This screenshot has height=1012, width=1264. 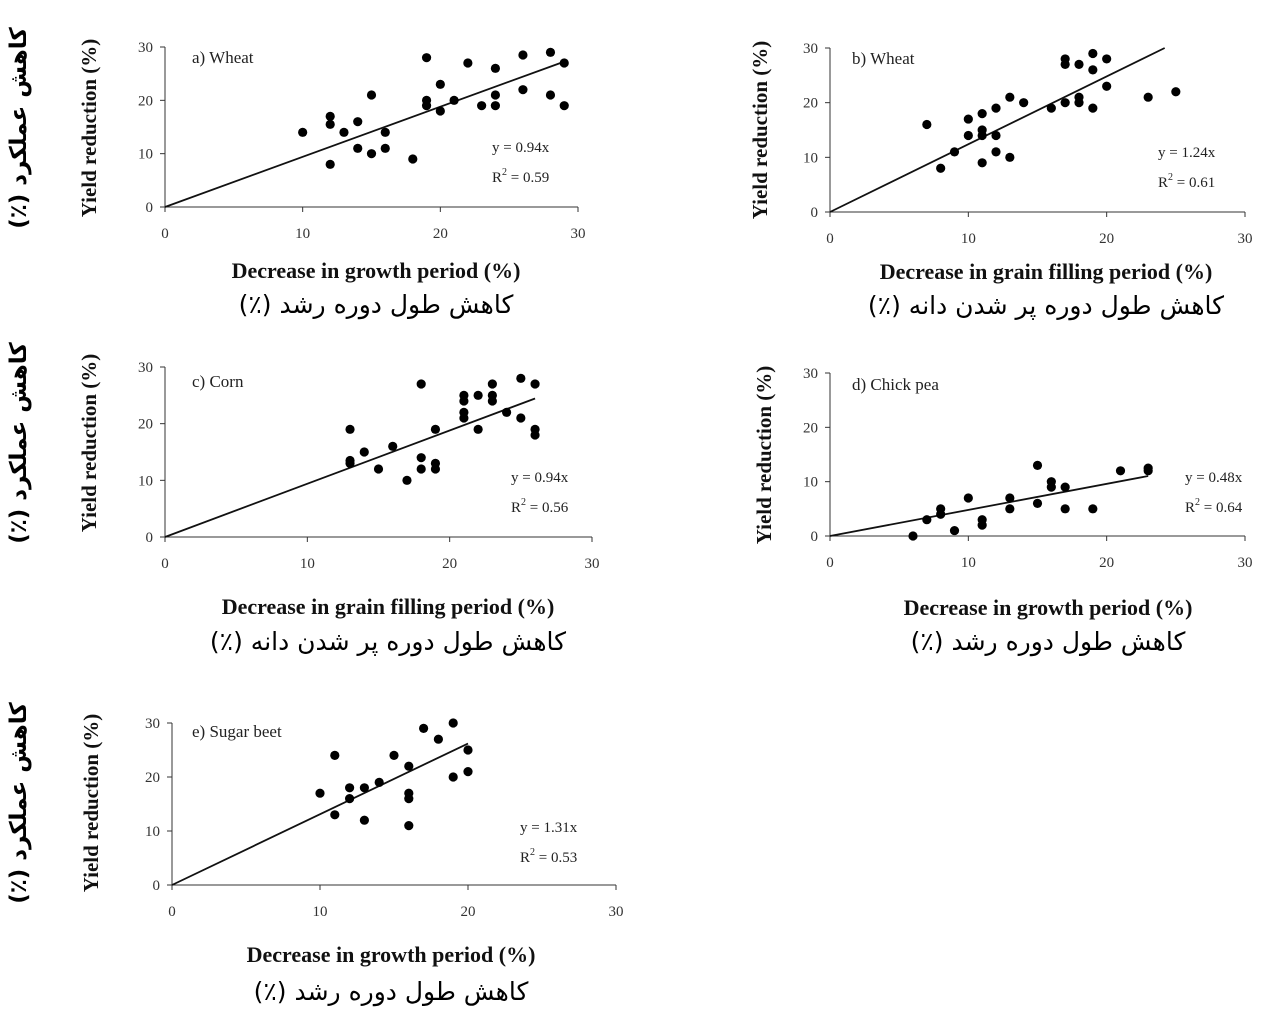 What do you see at coordinates (388, 642) in the screenshot?
I see `x-axis-label-persian: کاهش طول دوره پر شدن دانه (٪)` at bounding box center [388, 642].